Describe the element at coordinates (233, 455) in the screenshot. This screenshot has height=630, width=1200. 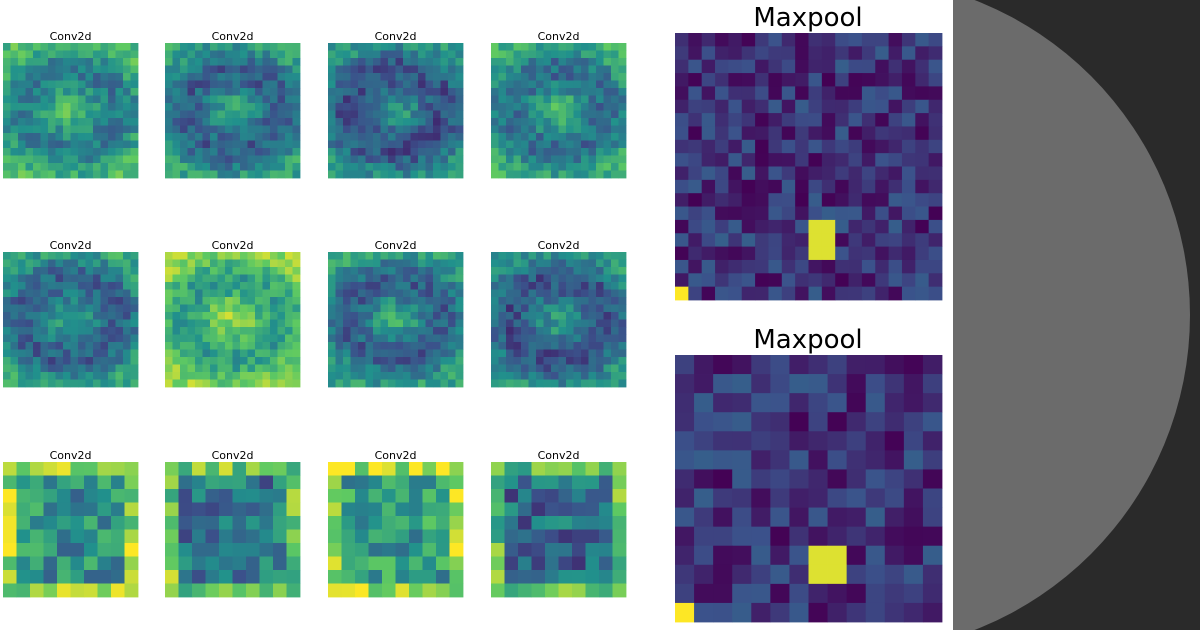
I see `panel-title: Conv2d` at that location.